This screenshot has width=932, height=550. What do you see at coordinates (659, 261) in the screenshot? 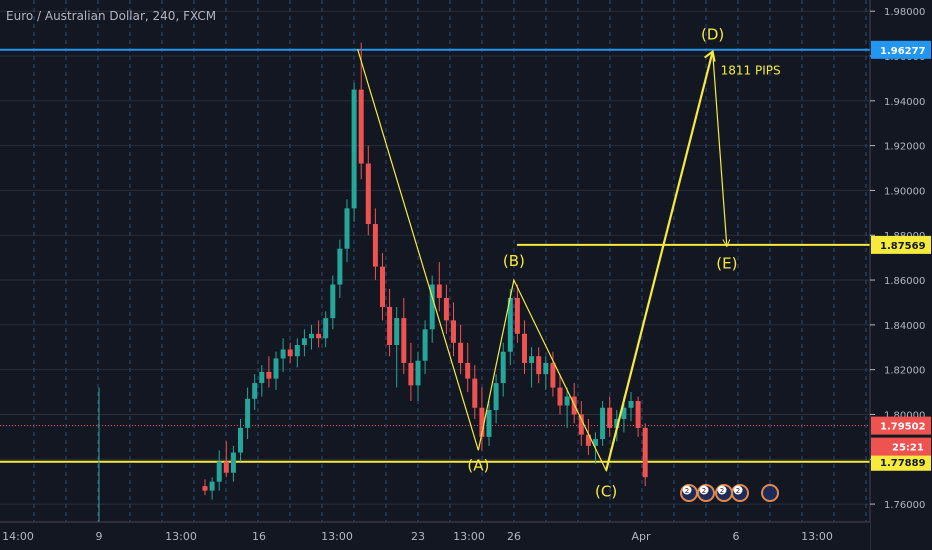
I see `projection-leg` at bounding box center [659, 261].